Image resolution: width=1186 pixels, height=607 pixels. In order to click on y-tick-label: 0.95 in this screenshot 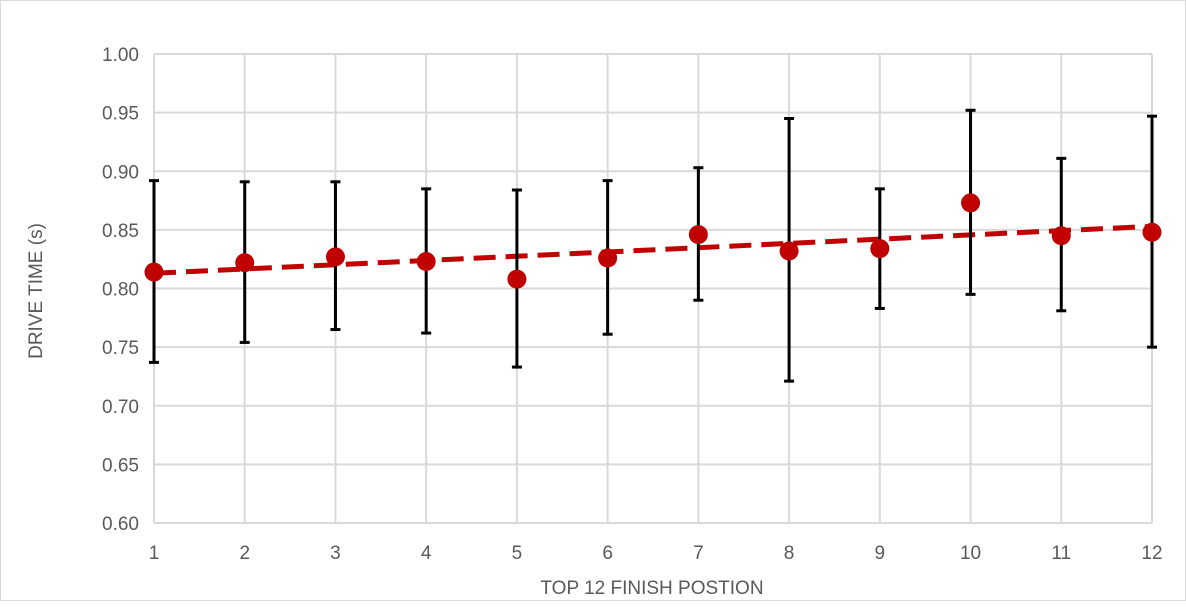, I will do `click(120, 114)`.